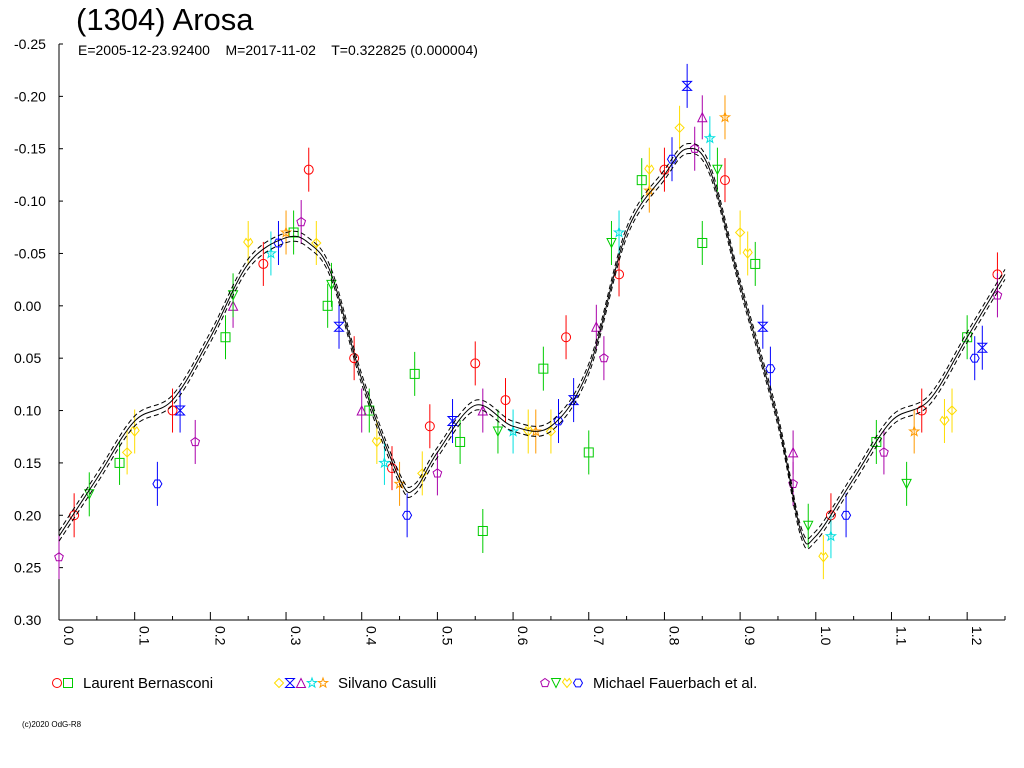 Image resolution: width=1024 pixels, height=768 pixels. I want to click on y-tick-label: -0.05, so click(30, 253).